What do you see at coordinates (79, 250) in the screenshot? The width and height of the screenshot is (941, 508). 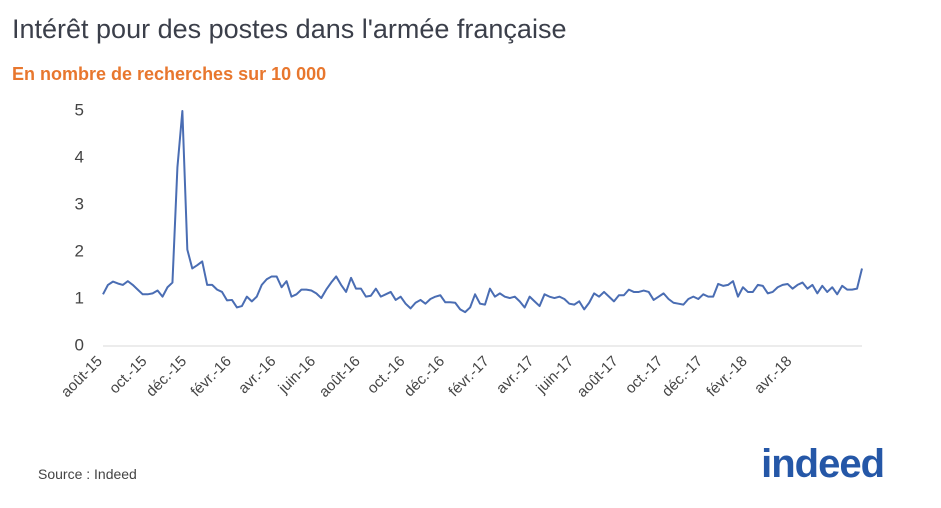 I see `y-tick-label: 2` at bounding box center [79, 250].